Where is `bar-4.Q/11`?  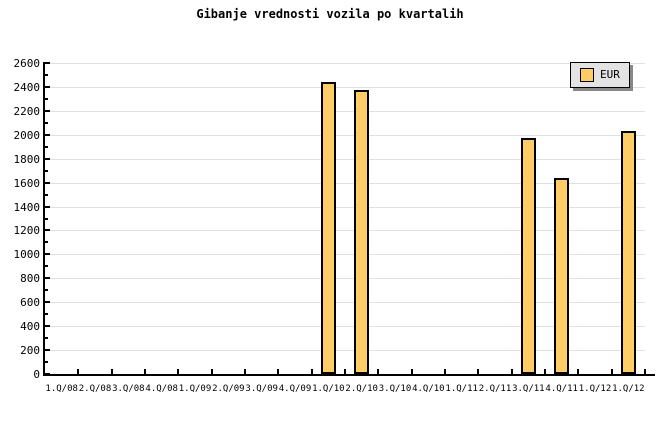 bar-4.Q/11 is located at coordinates (562, 275).